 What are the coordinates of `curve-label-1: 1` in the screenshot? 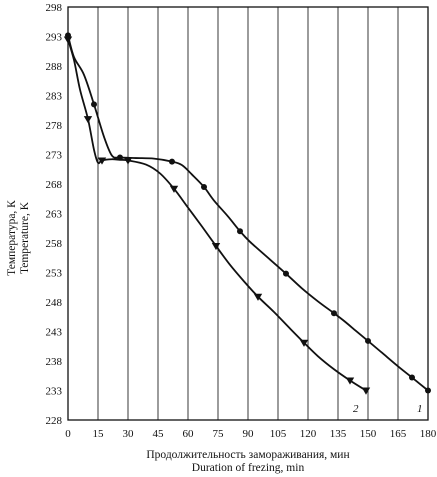 It's located at (420, 409).